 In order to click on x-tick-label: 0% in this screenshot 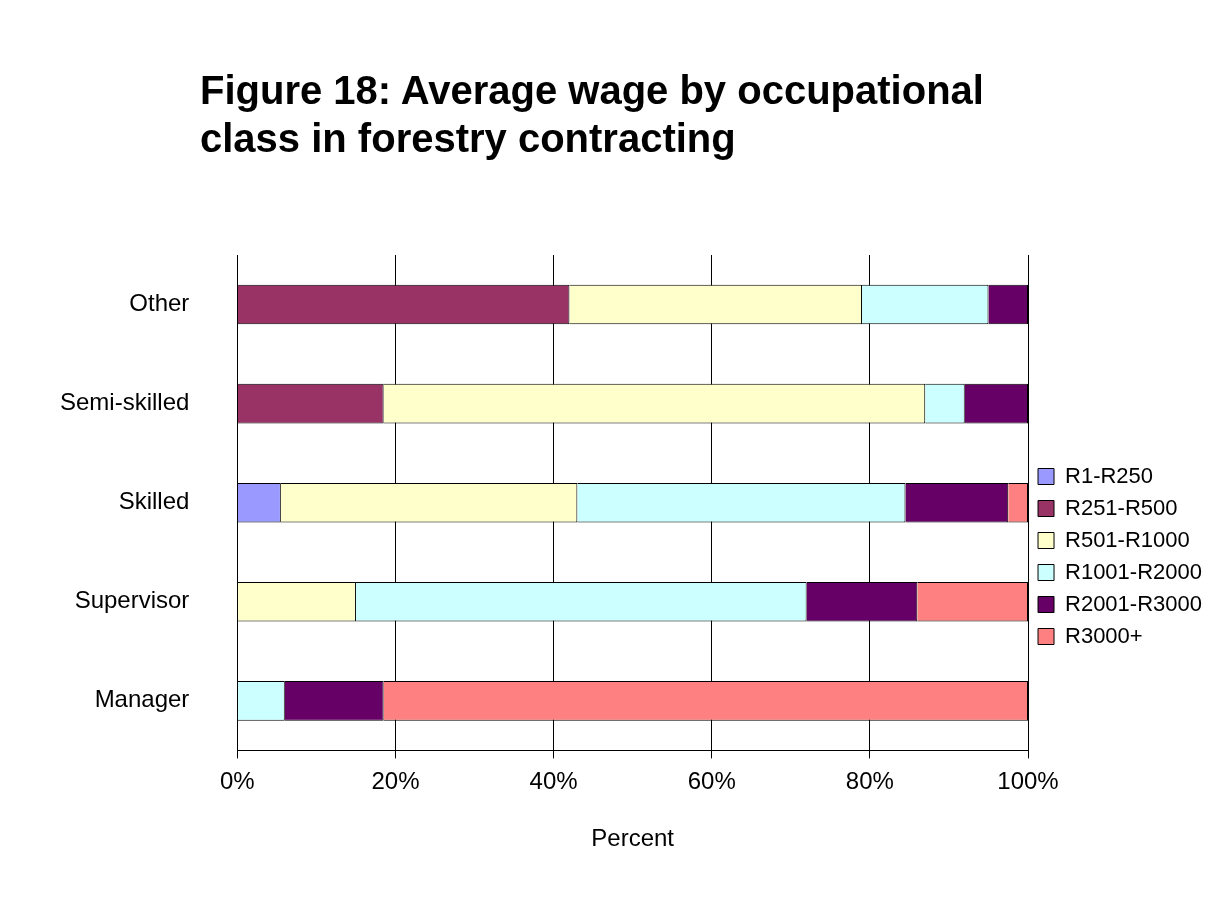, I will do `click(237, 781)`.